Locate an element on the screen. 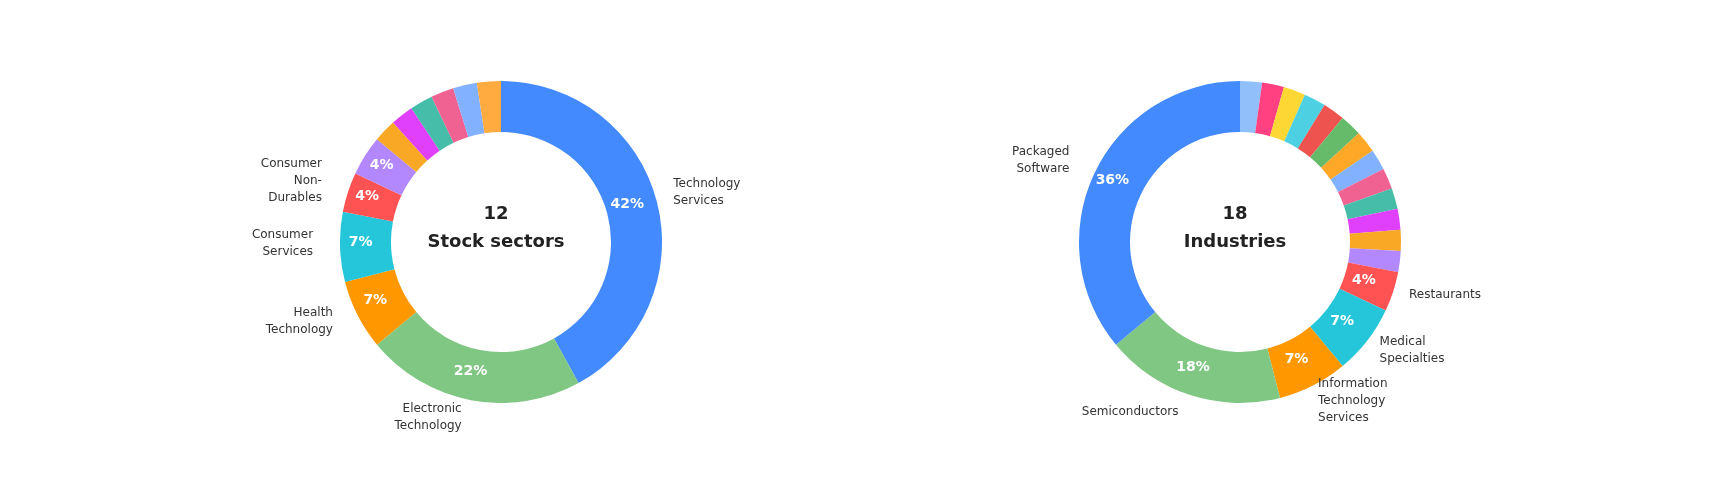 Image resolution: width=1717 pixels, height=491 pixels. slice-label: Health Technology is located at coordinates (298, 320).